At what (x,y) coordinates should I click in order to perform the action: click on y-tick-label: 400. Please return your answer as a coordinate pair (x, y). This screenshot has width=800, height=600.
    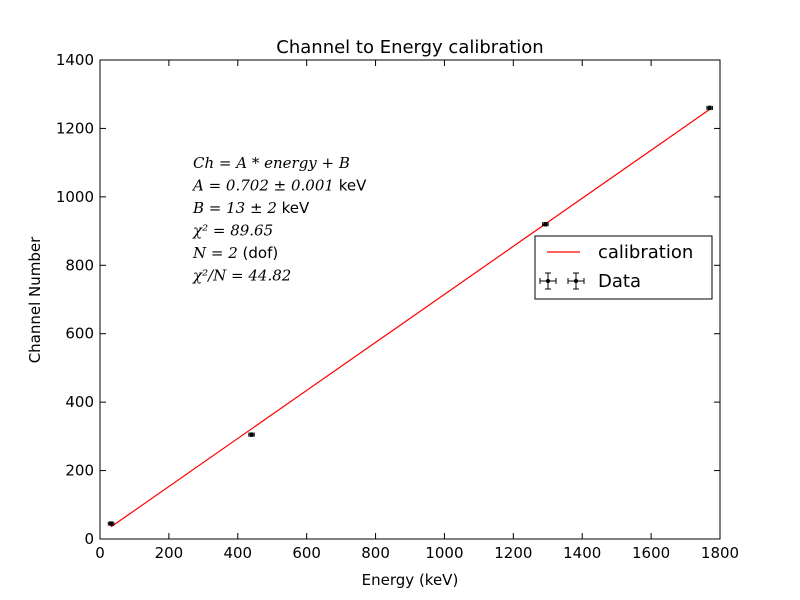
    Looking at the image, I should click on (79, 402).